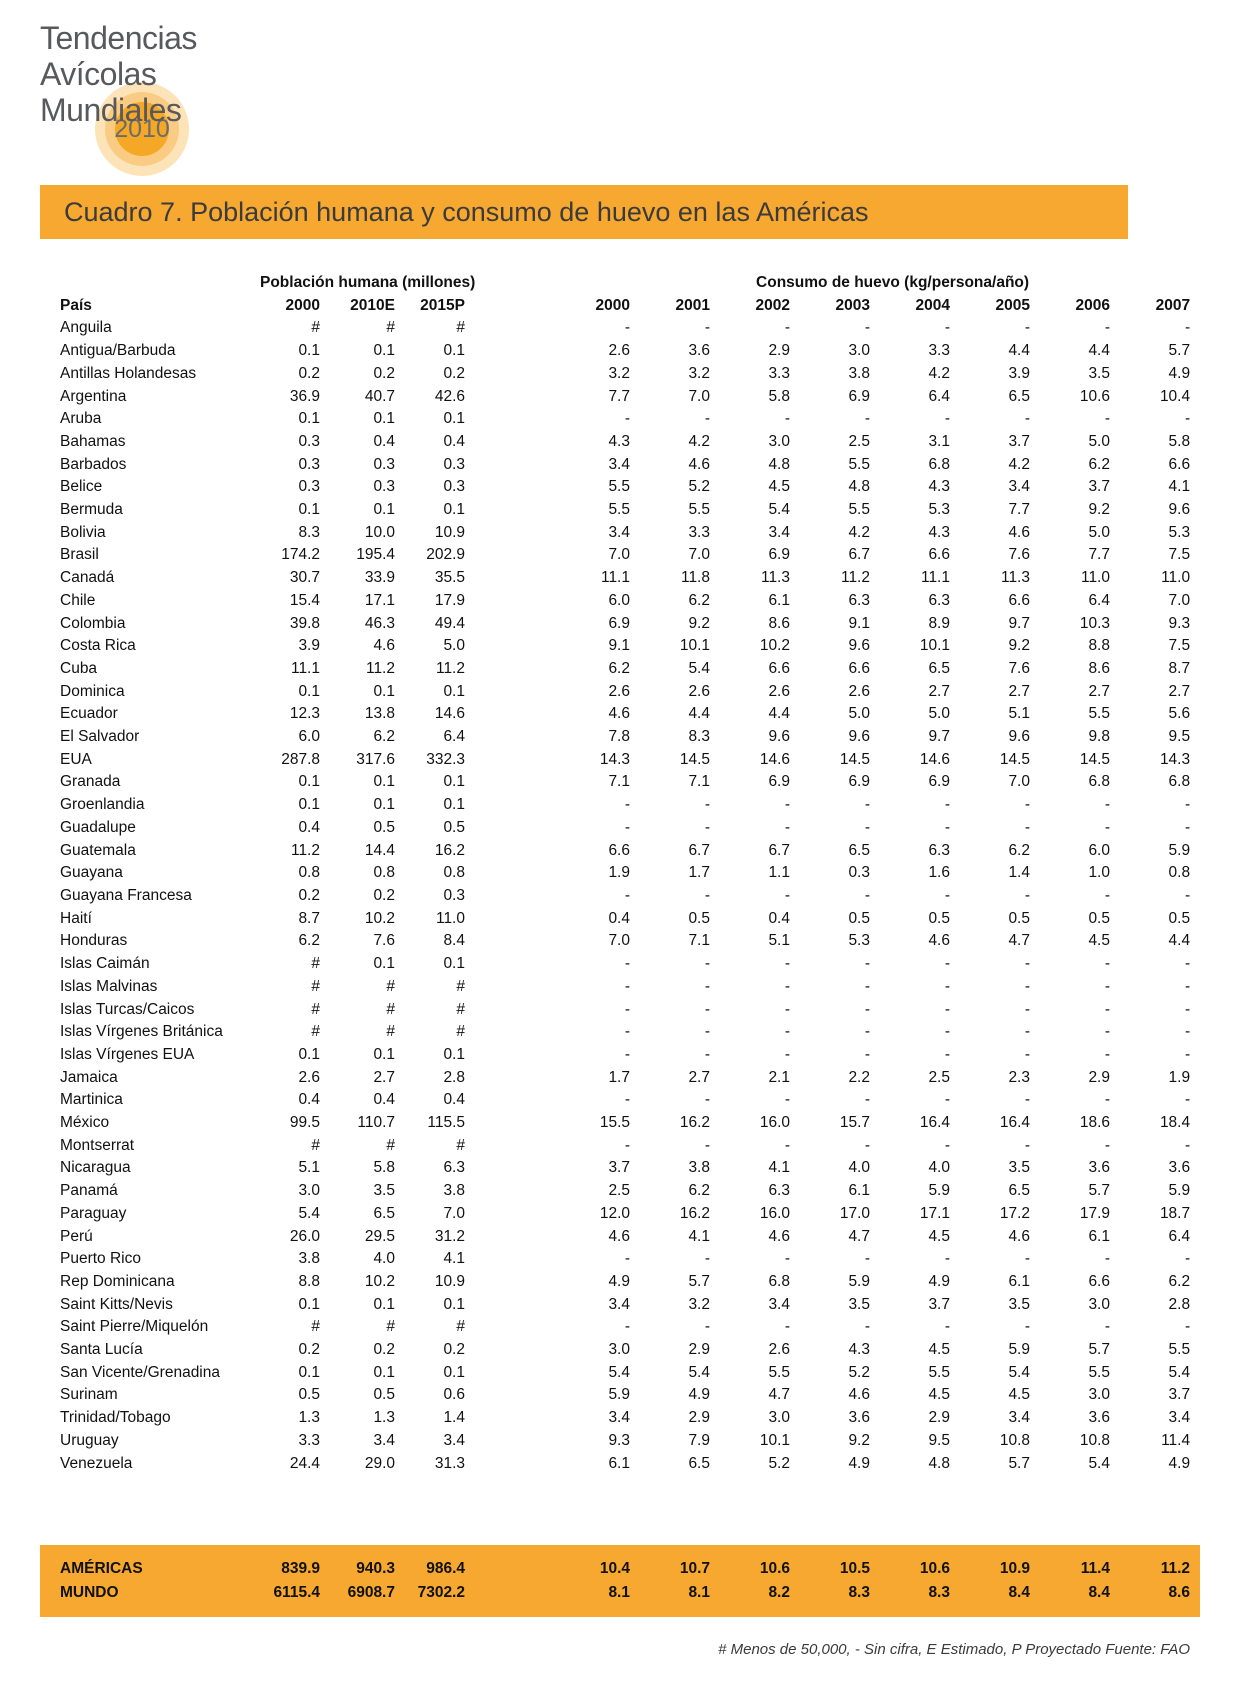 The width and height of the screenshot is (1251, 1689). What do you see at coordinates (939, 668) in the screenshot?
I see `consumption-cell: 6.5` at bounding box center [939, 668].